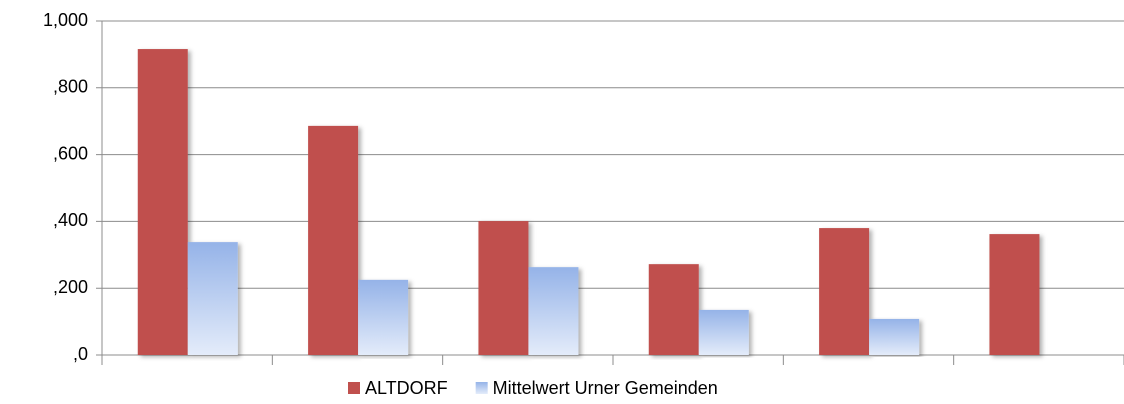 This screenshot has height=404, width=1124. I want to click on y-tick-label: ,400, so click(70, 220).